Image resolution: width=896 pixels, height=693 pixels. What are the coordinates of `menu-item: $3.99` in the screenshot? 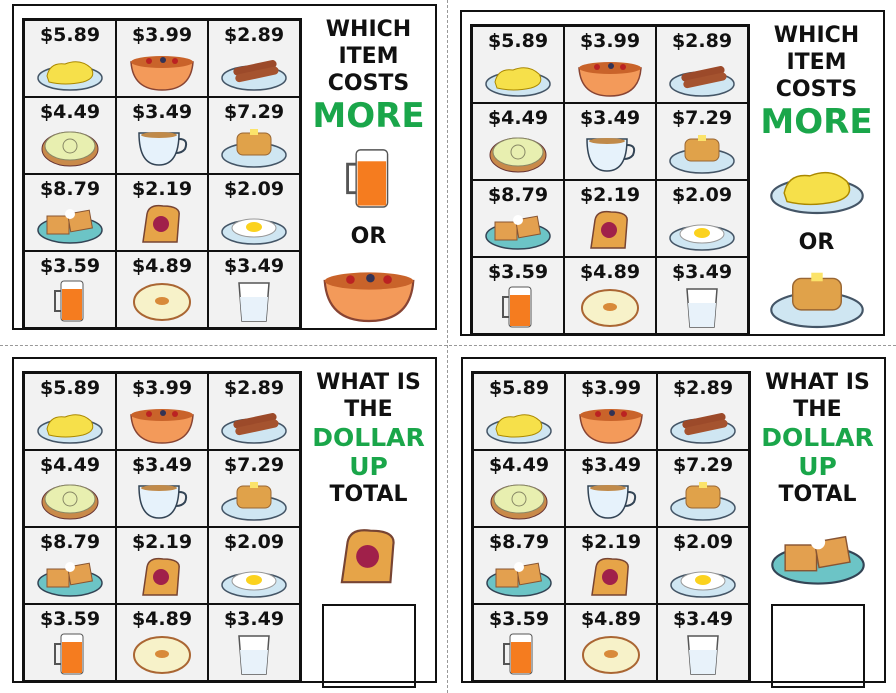 It's located at (162, 411).